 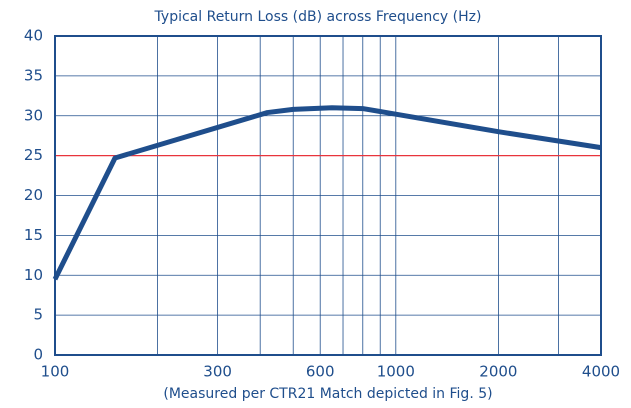 What do you see at coordinates (33, 195) in the screenshot?
I see `y-tick-label: 20` at bounding box center [33, 195].